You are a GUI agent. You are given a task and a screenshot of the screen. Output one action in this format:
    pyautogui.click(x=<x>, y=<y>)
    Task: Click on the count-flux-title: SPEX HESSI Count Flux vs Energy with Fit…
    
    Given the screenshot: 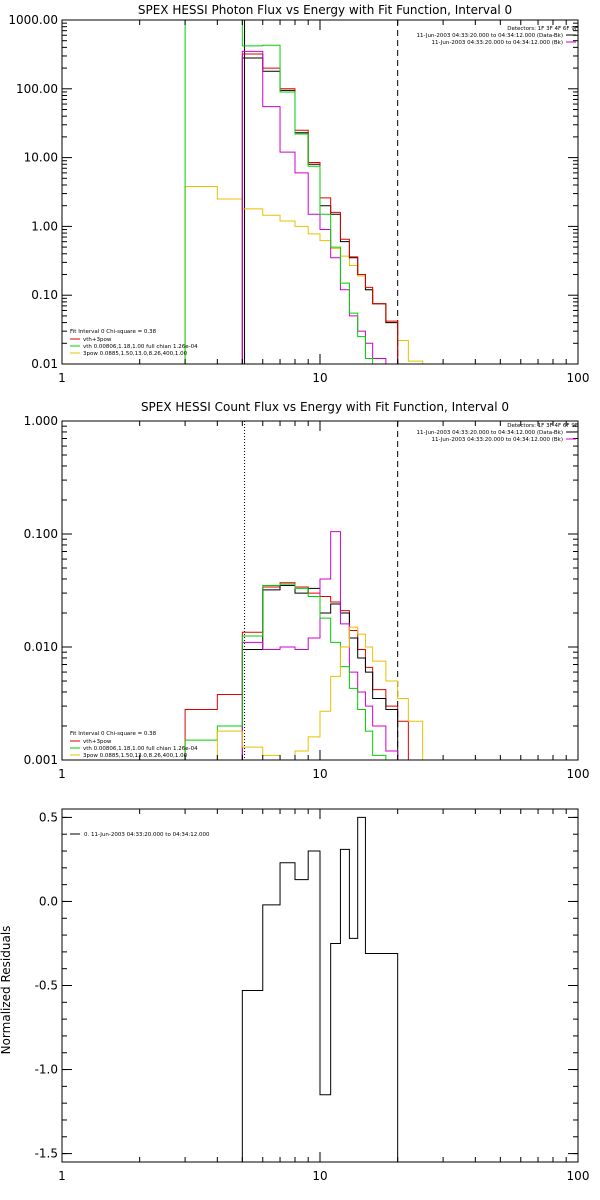 What is the action you would take?
    pyautogui.click(x=325, y=407)
    